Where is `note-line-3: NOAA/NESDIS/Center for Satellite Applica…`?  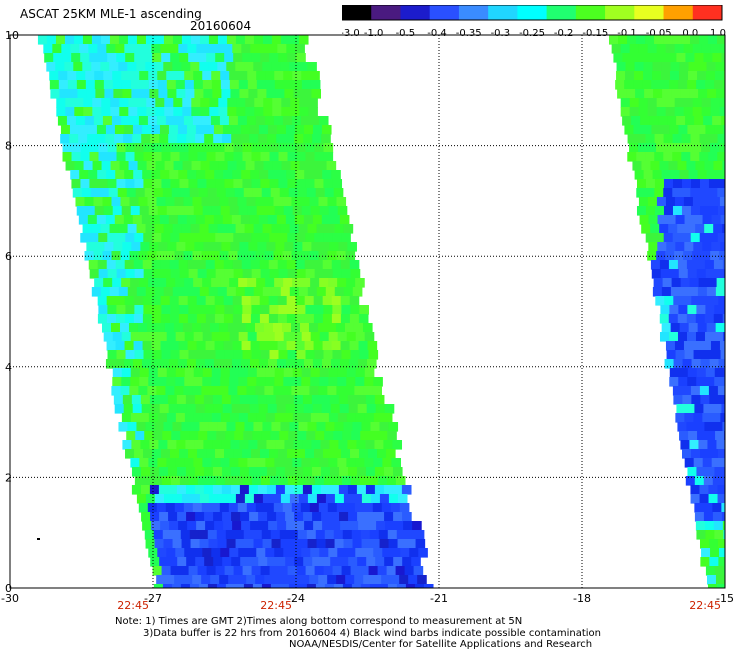 note-line-3: NOAA/NESDIS/Center for Satellite Applica… is located at coordinates (441, 644).